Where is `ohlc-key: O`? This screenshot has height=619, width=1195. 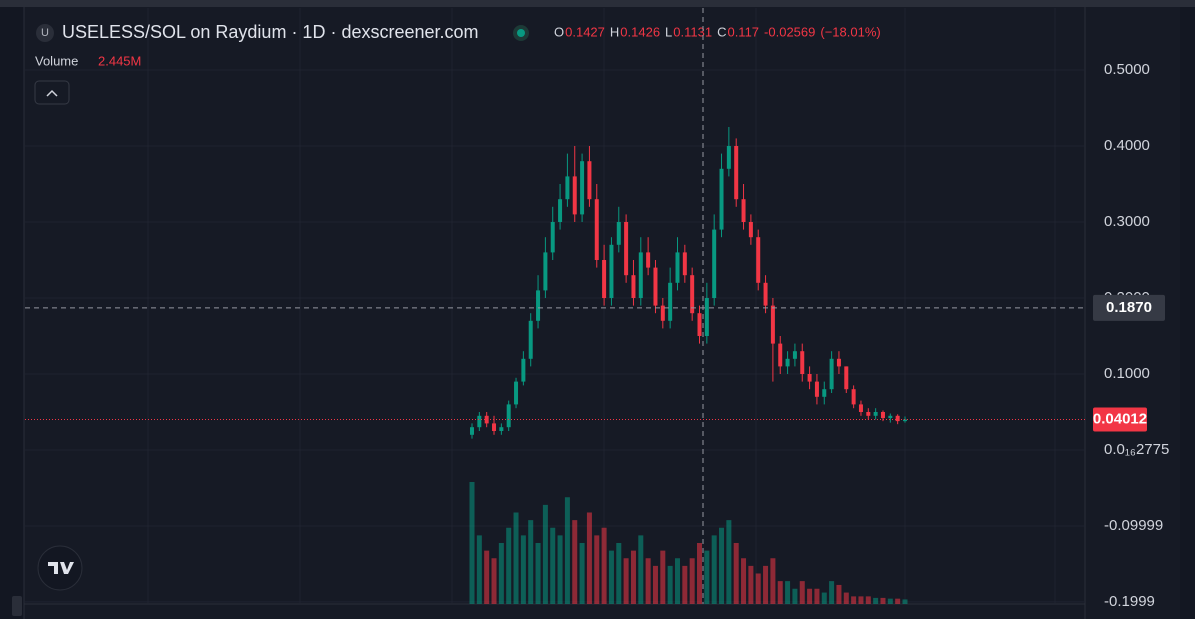
ohlc-key: O is located at coordinates (559, 31).